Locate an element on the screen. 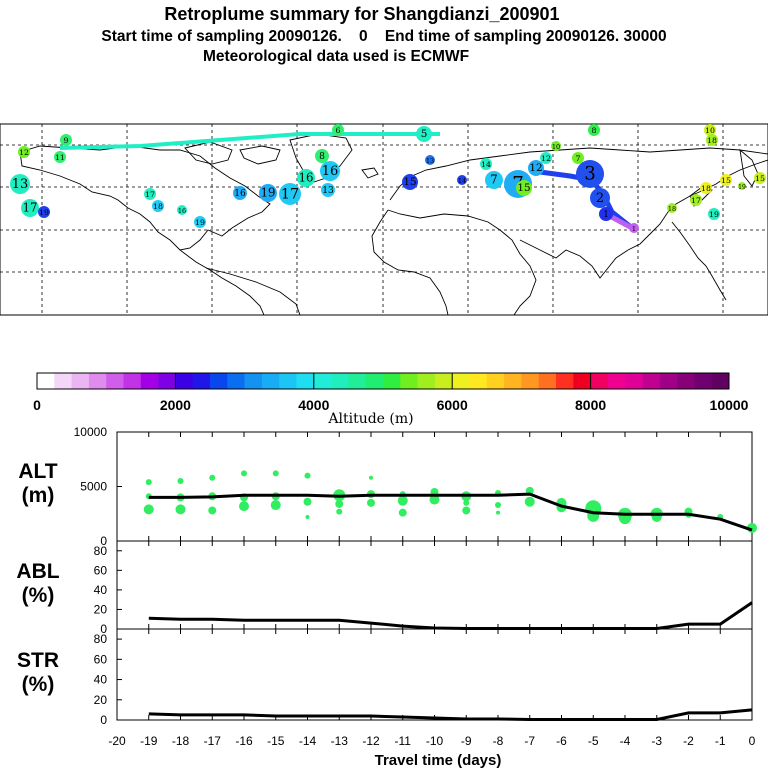 The image size is (768, 768). x-tick-label: -8 is located at coordinates (498, 741).